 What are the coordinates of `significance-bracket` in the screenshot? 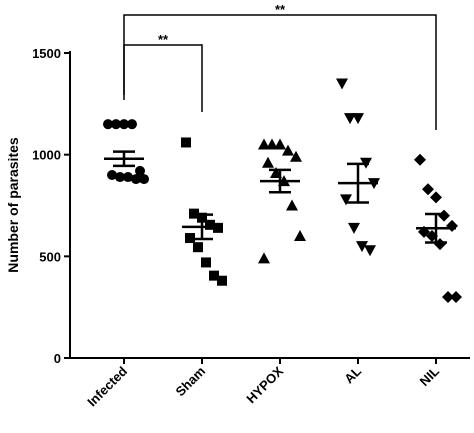 It's located at (163, 78).